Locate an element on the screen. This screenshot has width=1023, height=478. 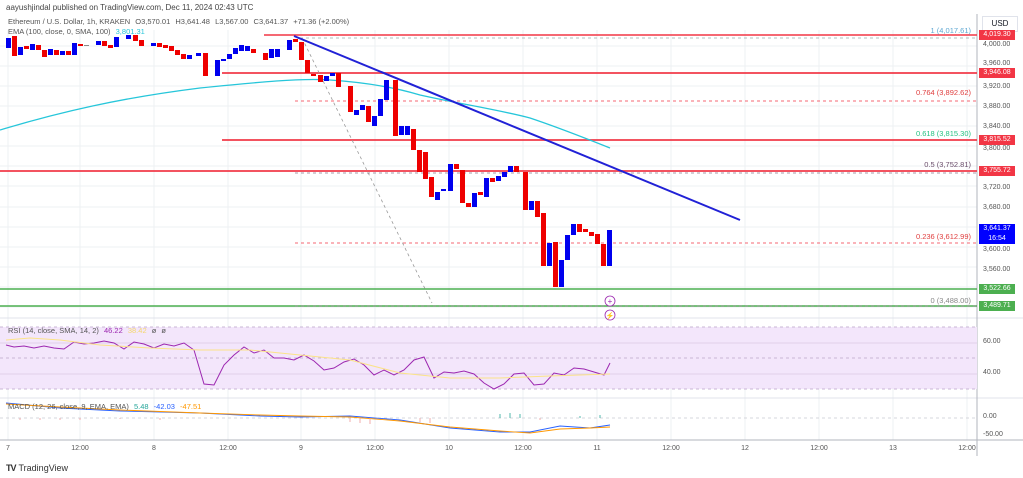
macd-hist-value: 5.48 is located at coordinates (141, 406).